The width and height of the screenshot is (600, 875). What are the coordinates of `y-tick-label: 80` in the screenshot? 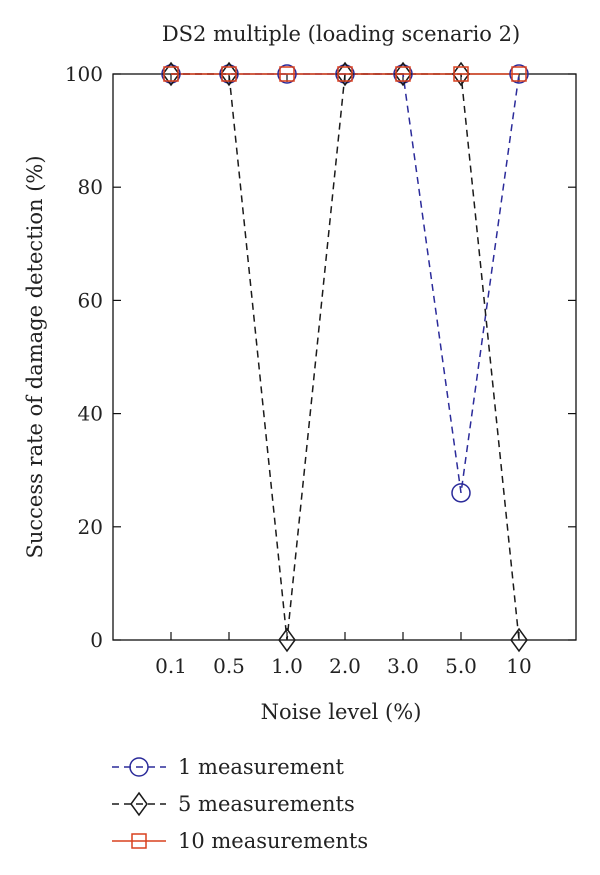 It's located at (90, 187).